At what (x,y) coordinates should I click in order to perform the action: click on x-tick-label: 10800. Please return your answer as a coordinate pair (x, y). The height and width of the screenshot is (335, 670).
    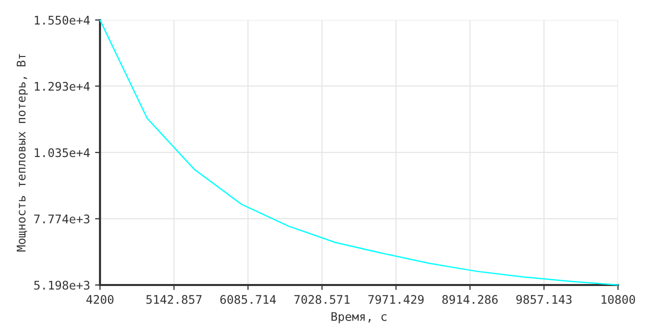
    Looking at the image, I should click on (619, 299).